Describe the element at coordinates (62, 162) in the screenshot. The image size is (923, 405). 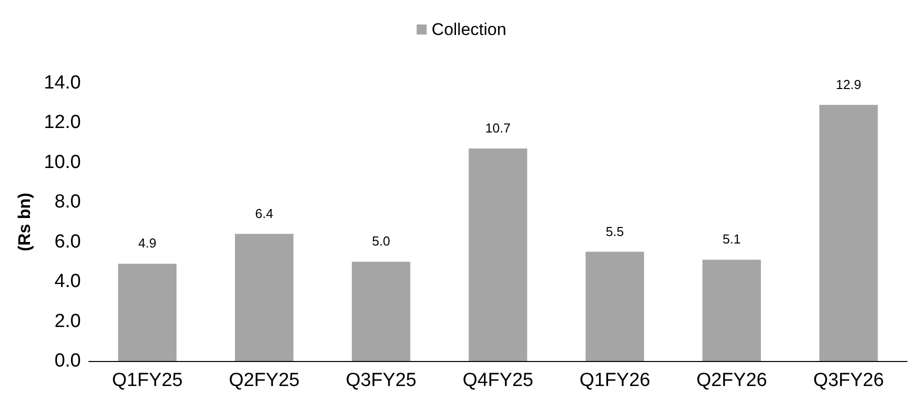
I see `y-tick-label: 10.0` at that location.